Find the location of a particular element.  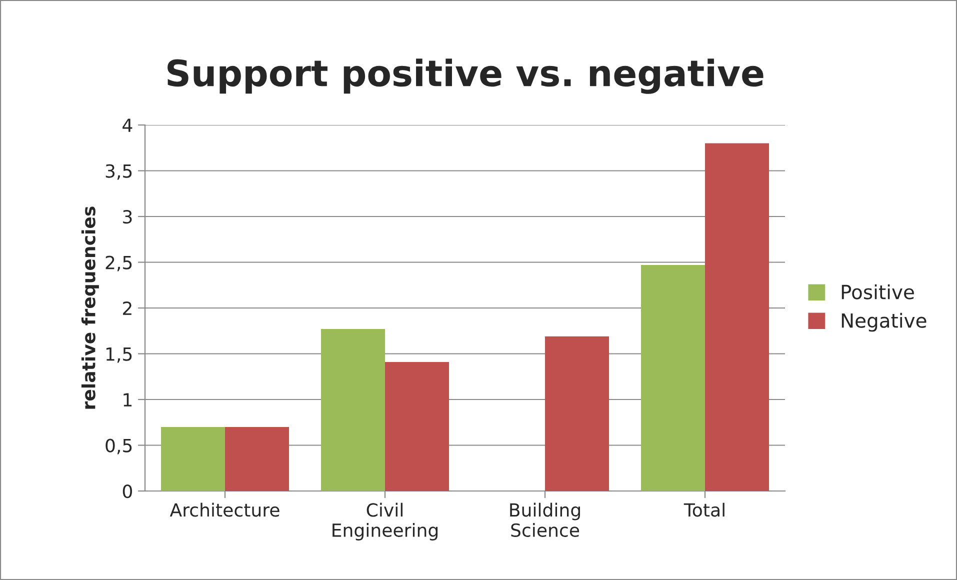

x-tick-label: Total is located at coordinates (704, 509).